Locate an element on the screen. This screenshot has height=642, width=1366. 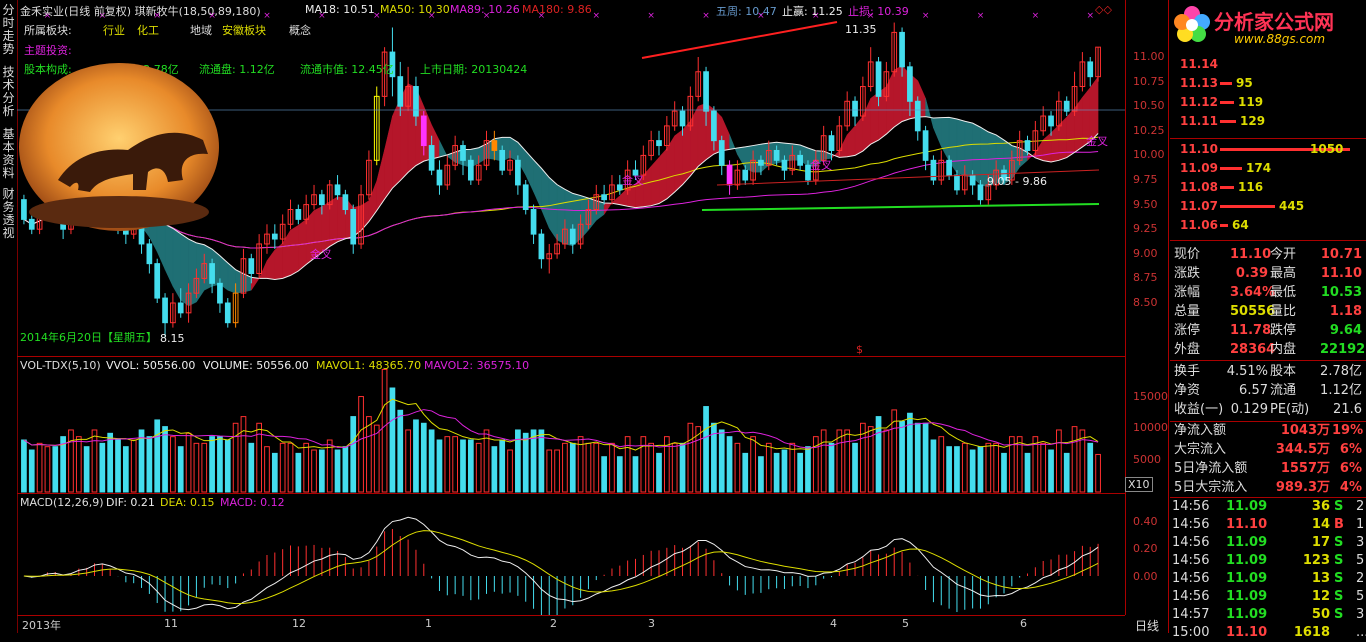
macd-tick-000: 0.00 is located at coordinates (1145, 576).